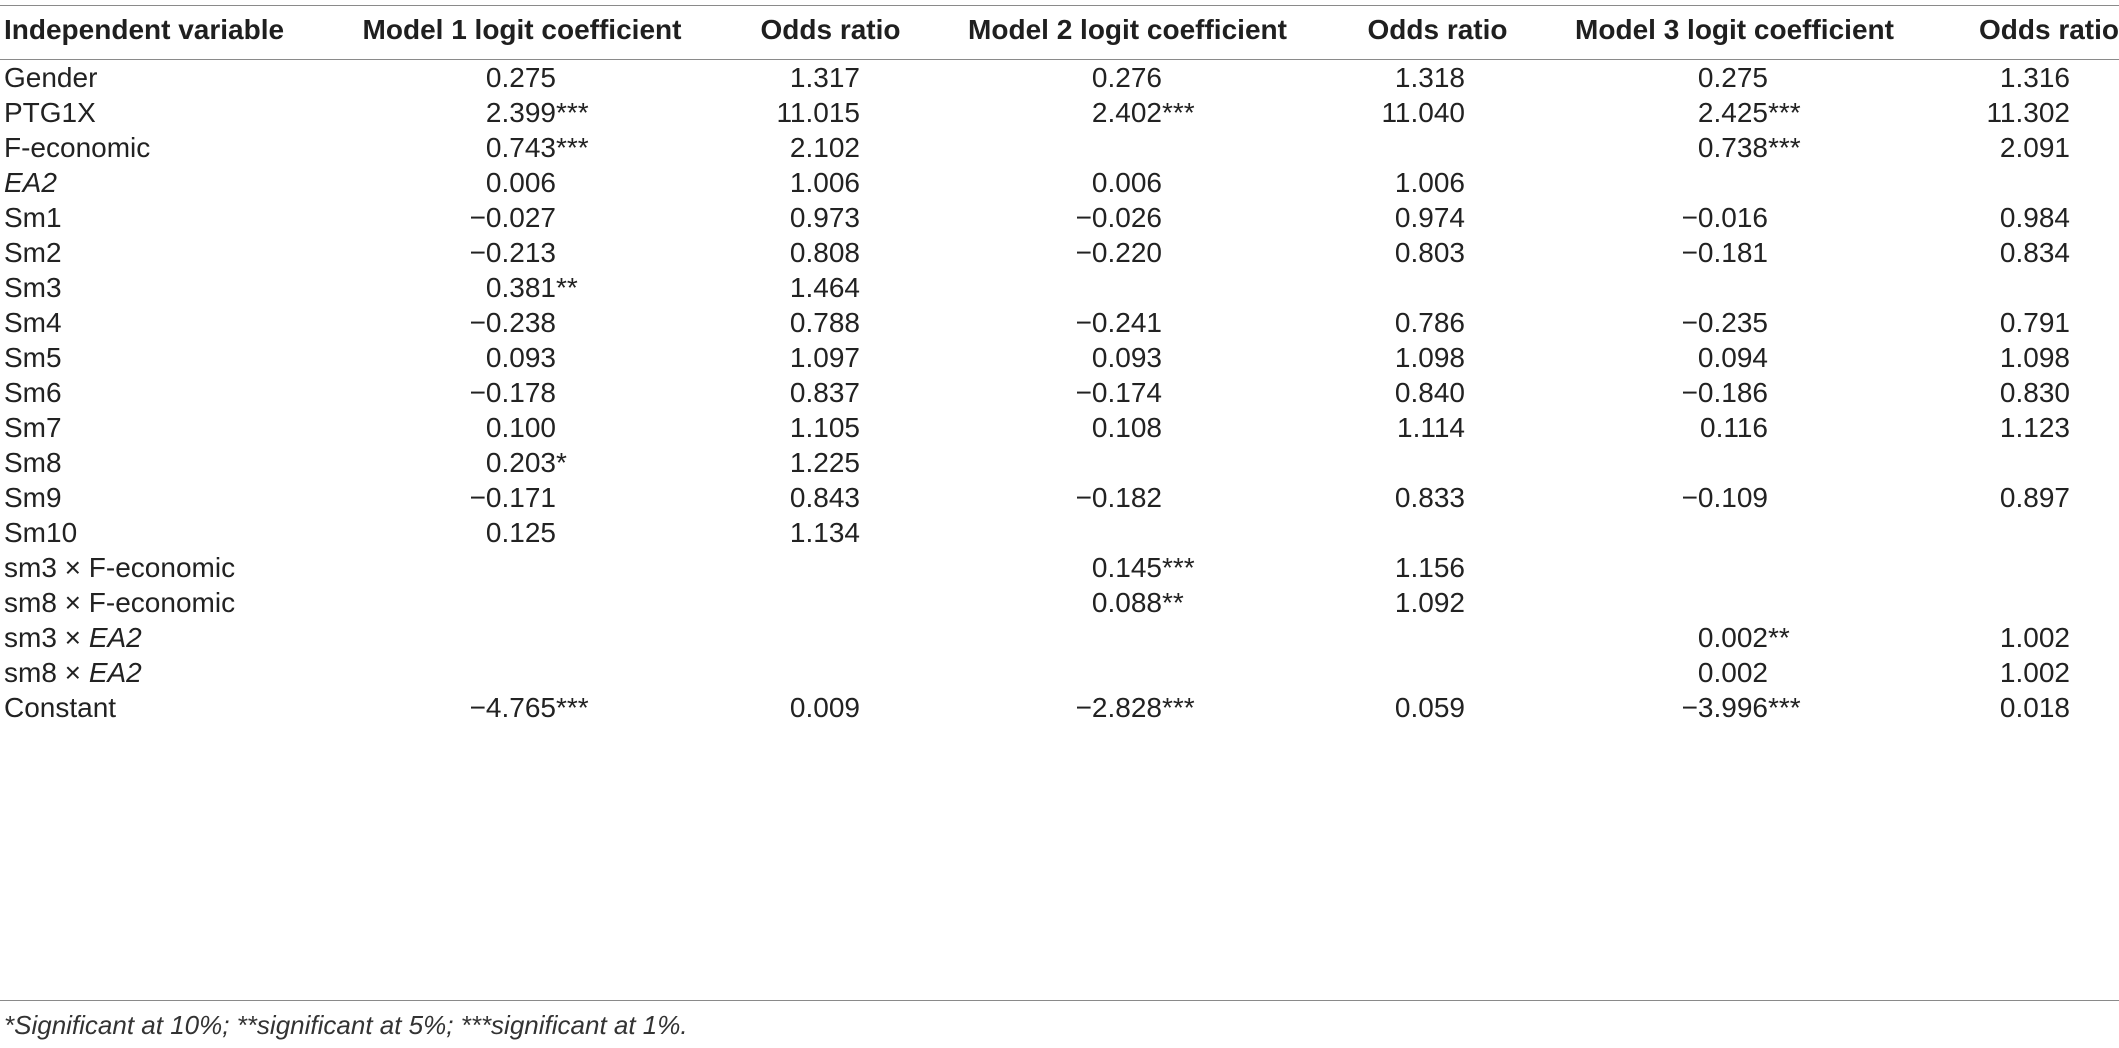 The width and height of the screenshot is (2119, 1048). Describe the element at coordinates (33, 252) in the screenshot. I see `row-variable: Sm2` at that location.